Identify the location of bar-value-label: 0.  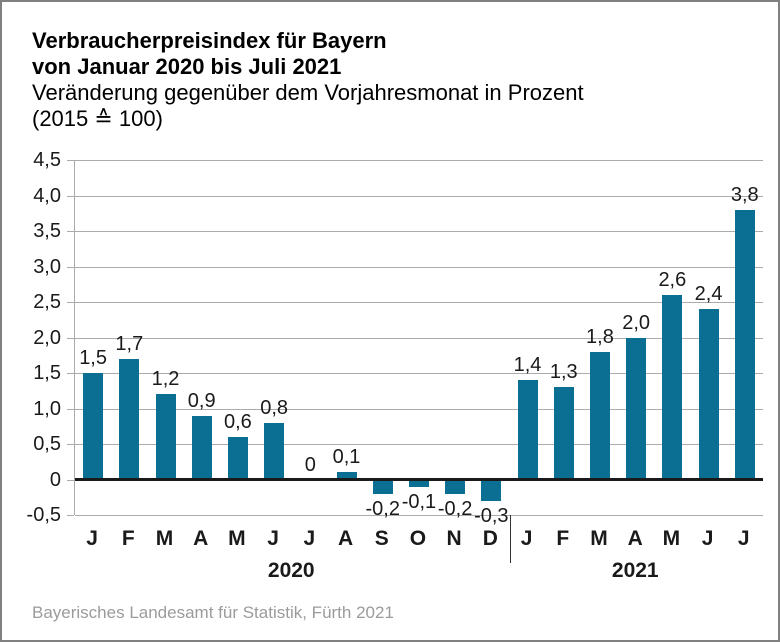
(310, 464).